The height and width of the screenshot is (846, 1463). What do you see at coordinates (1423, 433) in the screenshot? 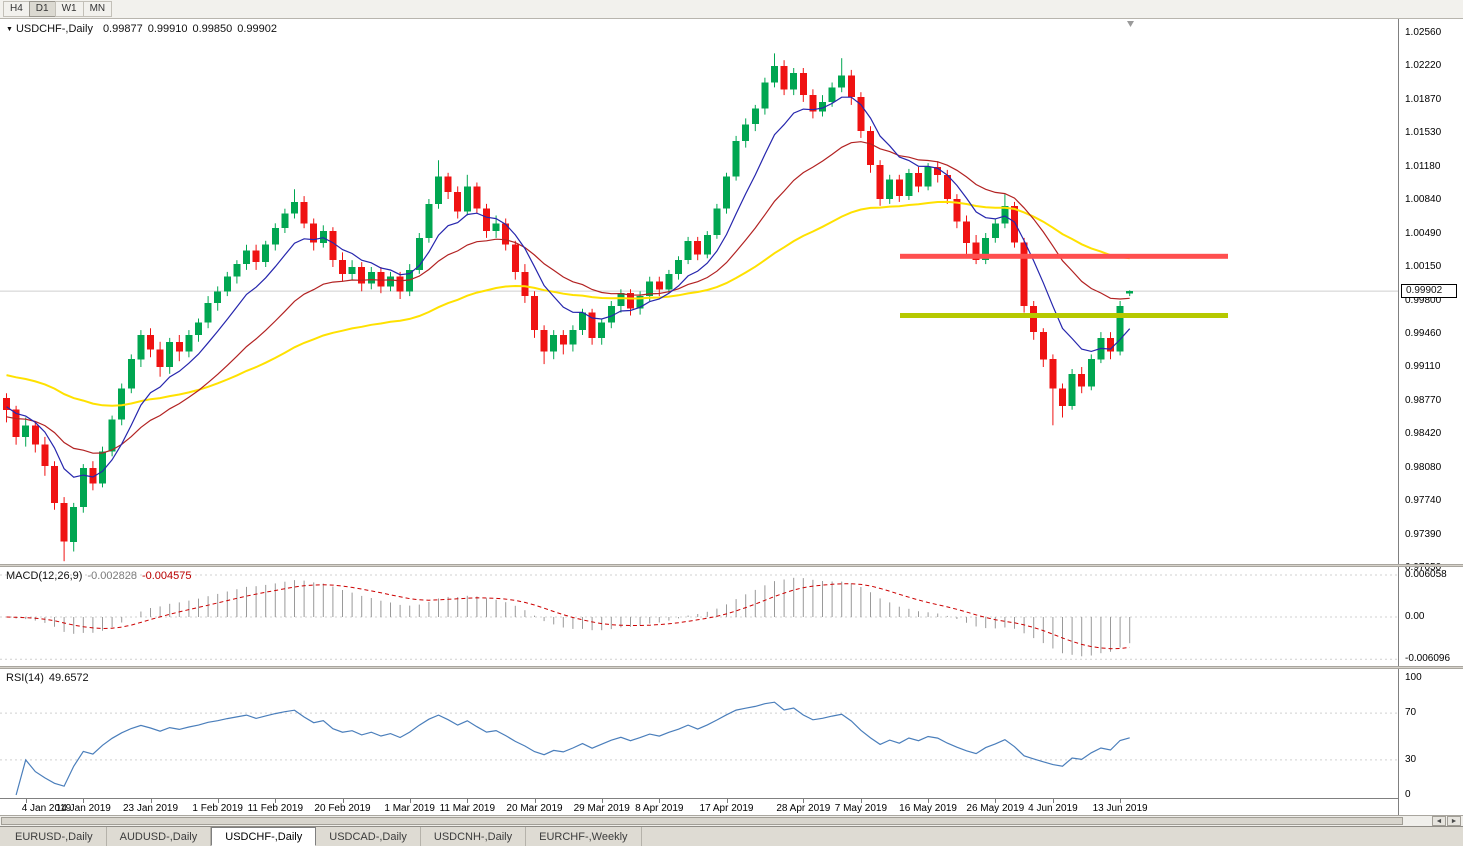
I see `price-axis-label: 0.98420` at bounding box center [1423, 433].